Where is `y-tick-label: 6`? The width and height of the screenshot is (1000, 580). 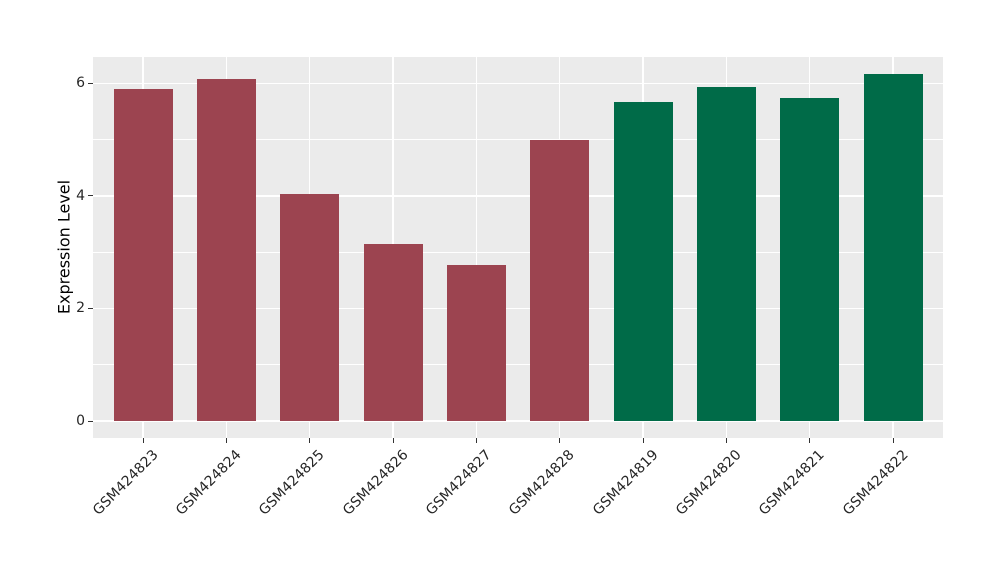
y-tick-label: 6 is located at coordinates (80, 83).